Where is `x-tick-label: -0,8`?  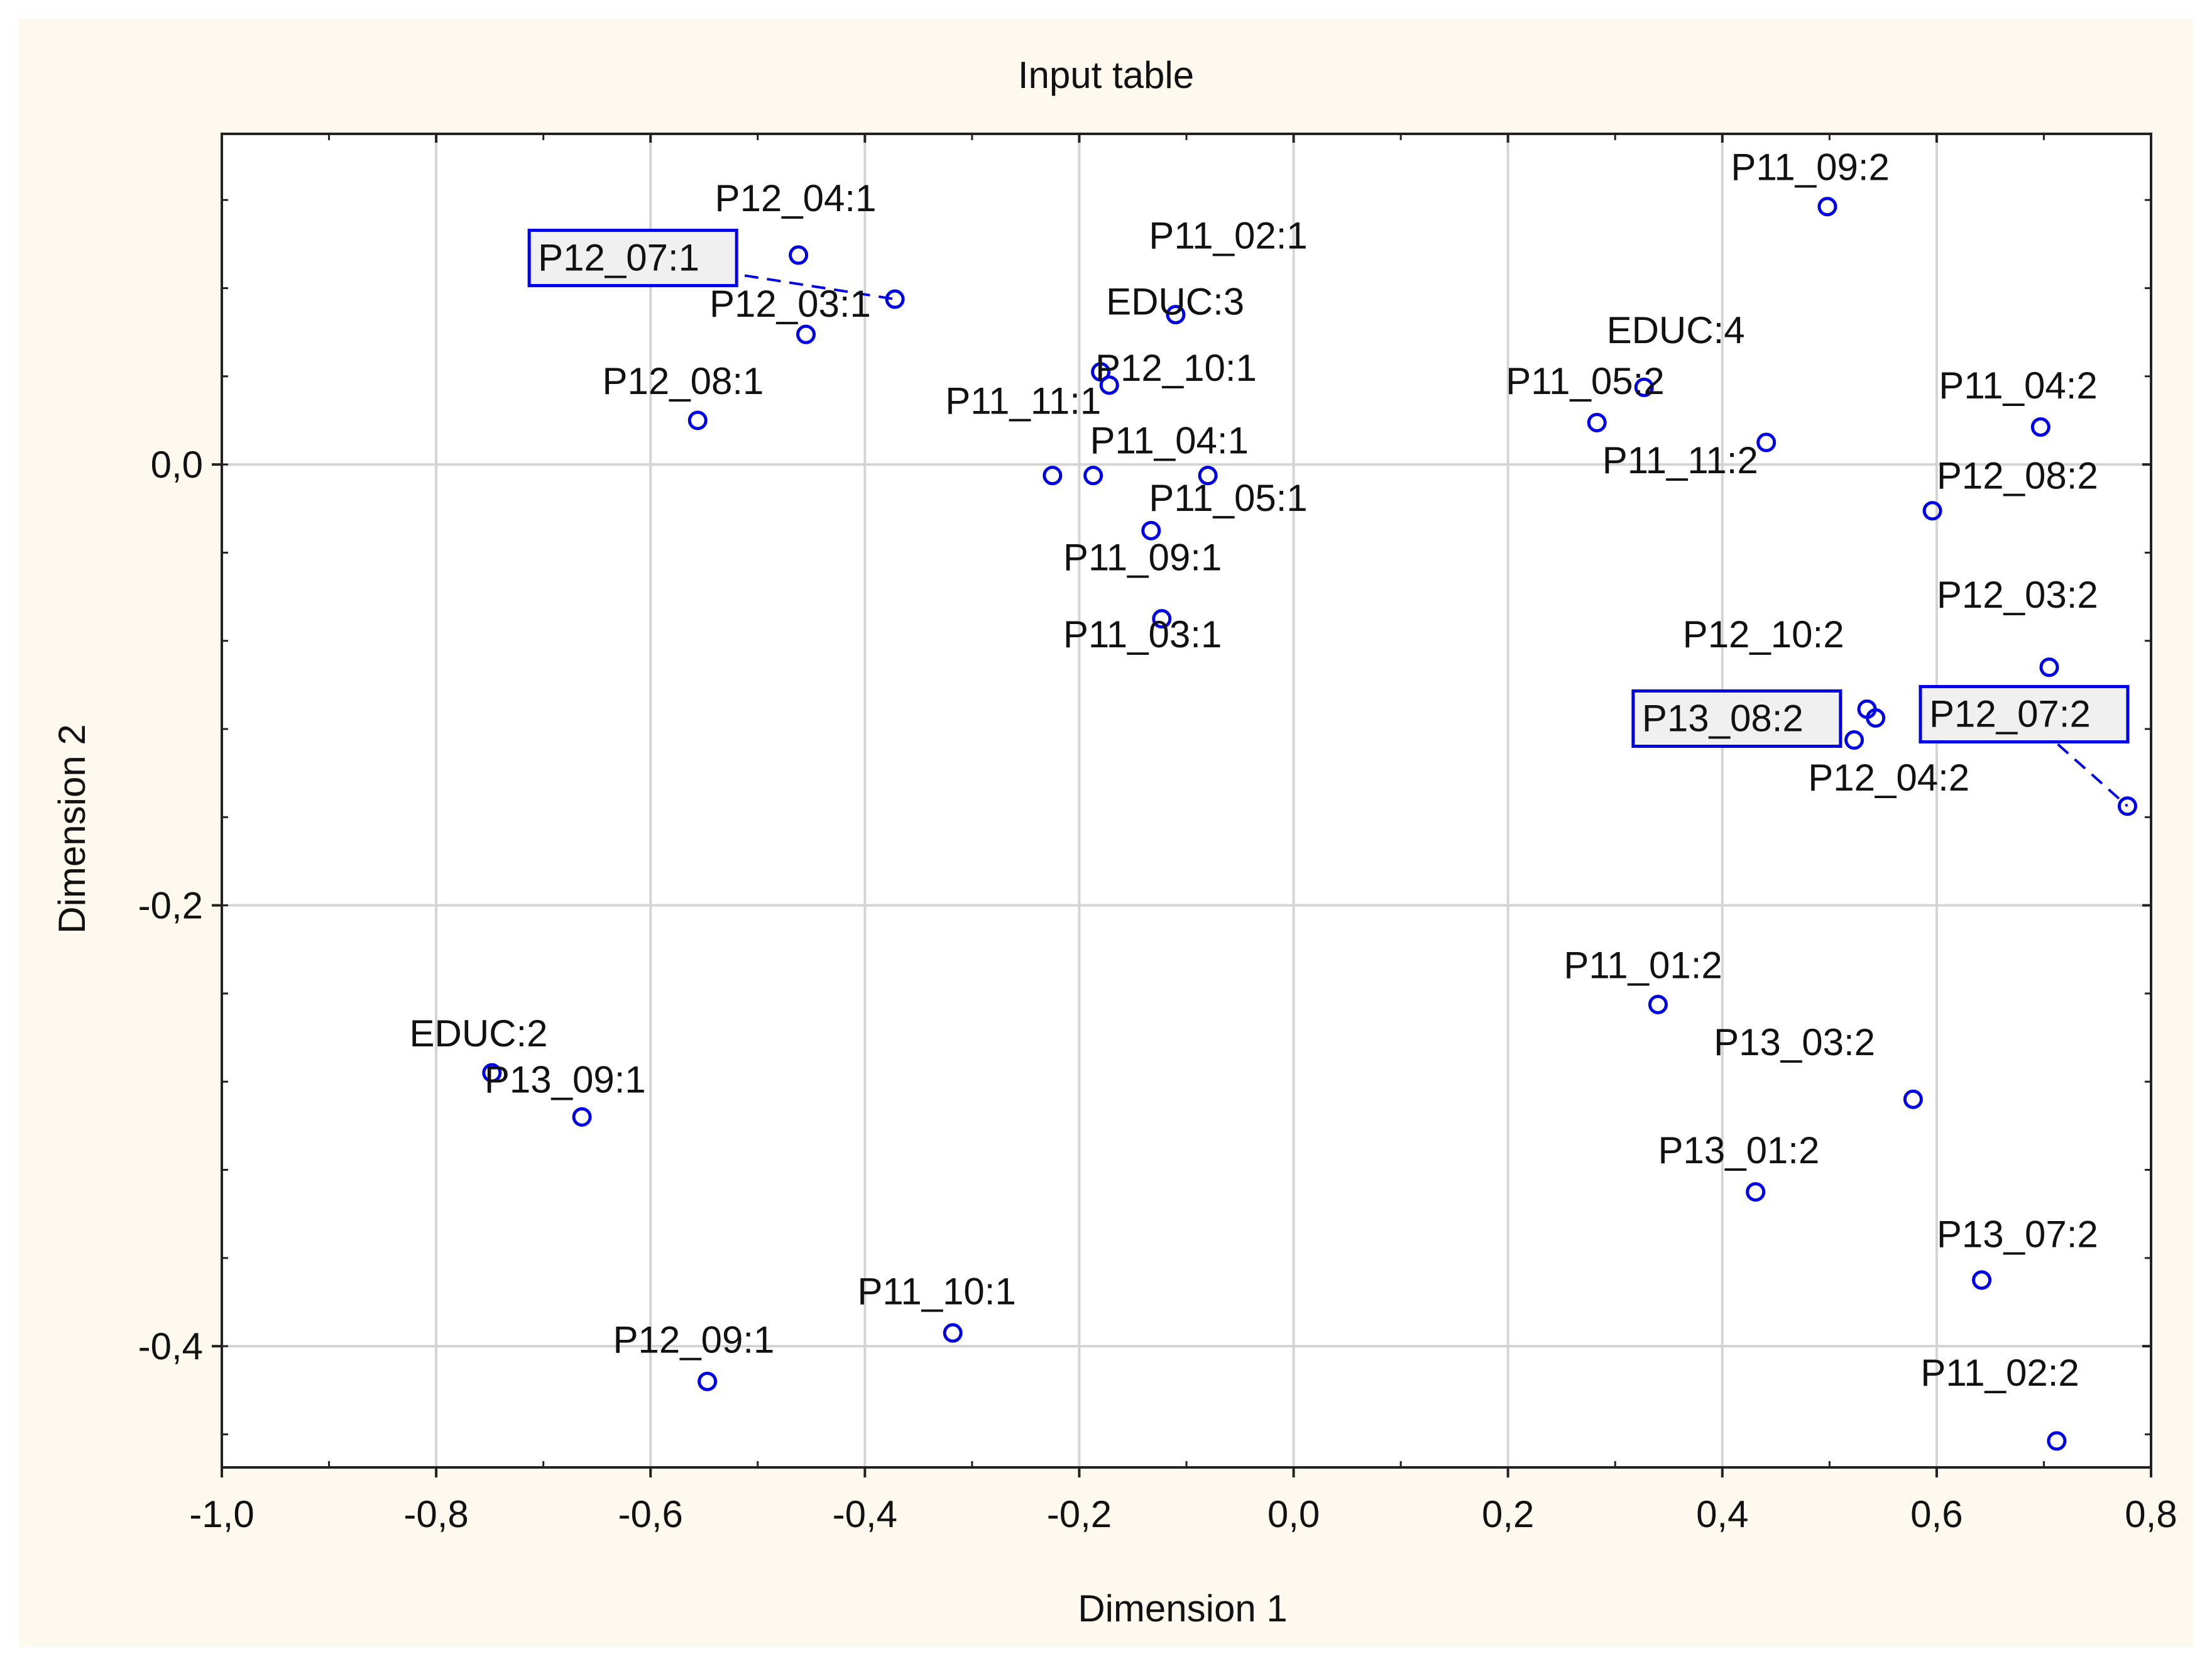
x-tick-label: -0,8 is located at coordinates (435, 1514).